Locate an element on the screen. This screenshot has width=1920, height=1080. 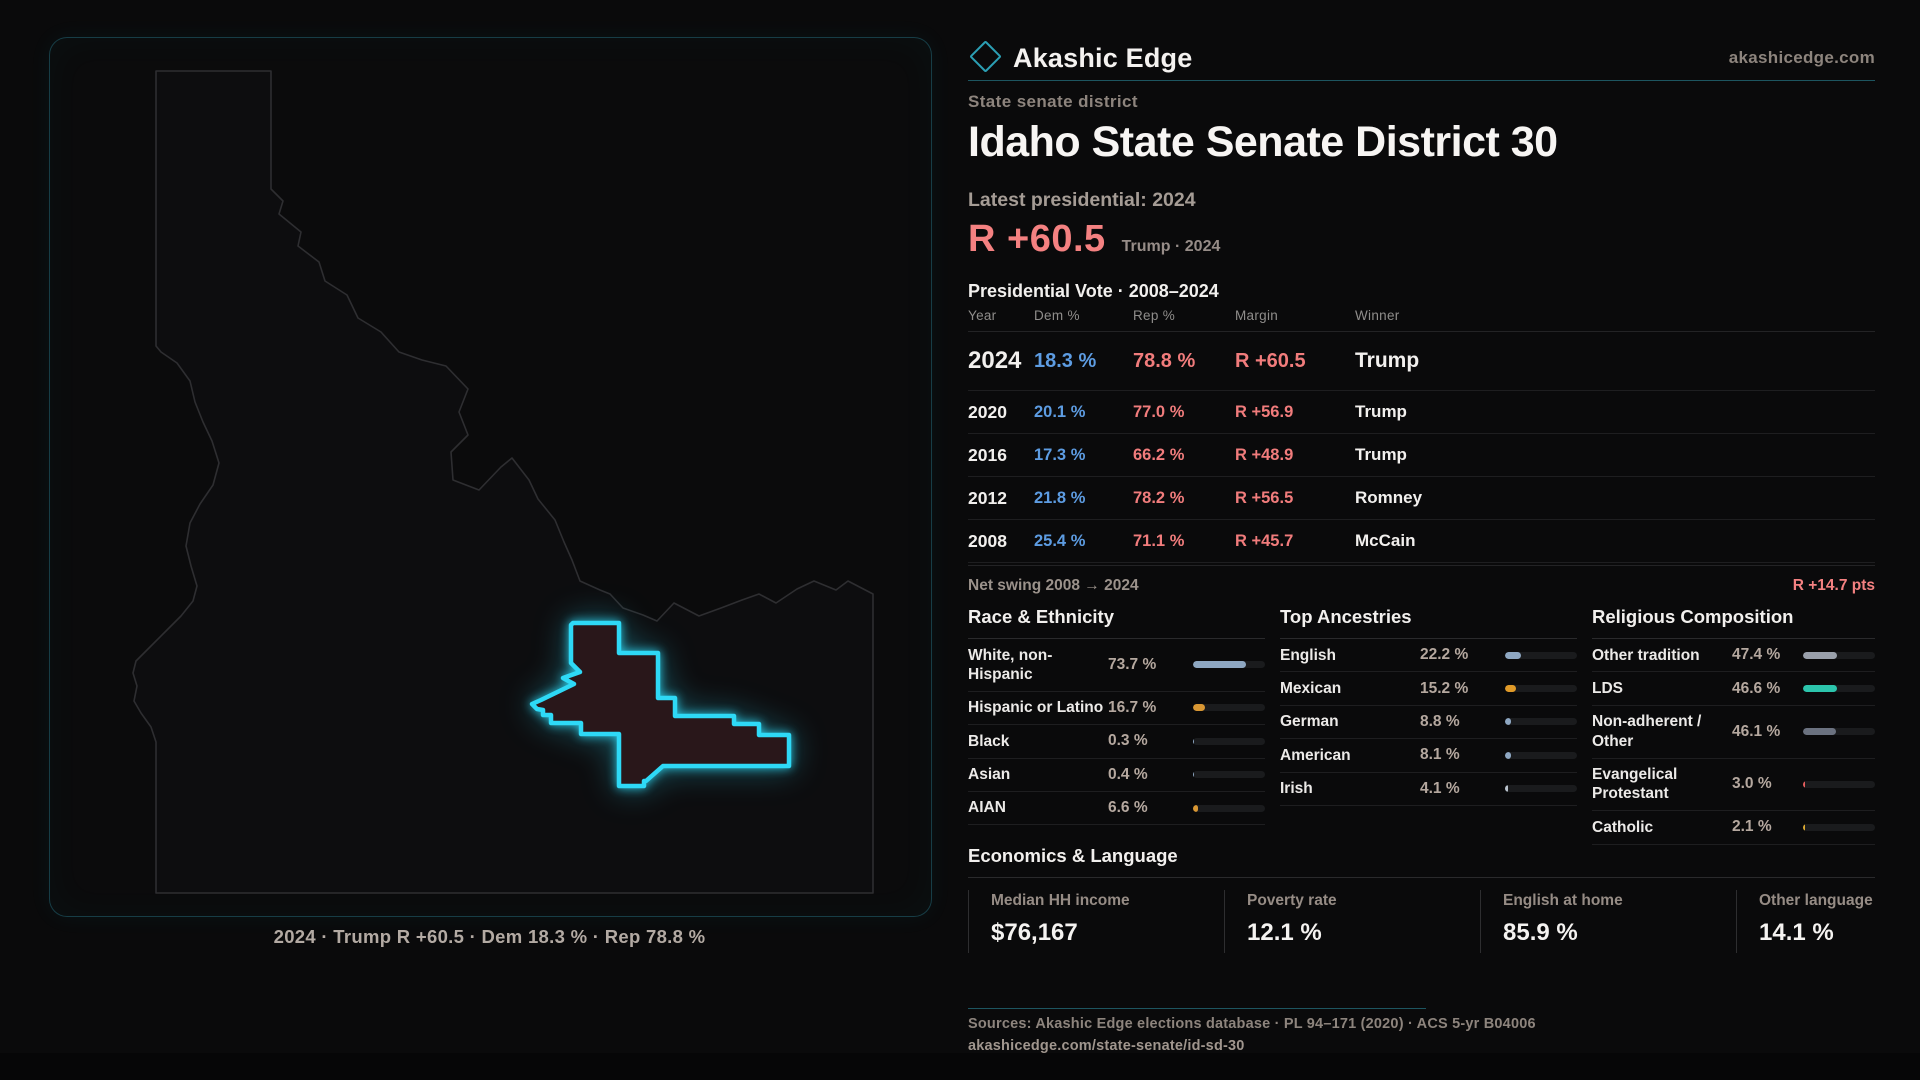
demo-row: German 8.8 % is located at coordinates (1428, 723).